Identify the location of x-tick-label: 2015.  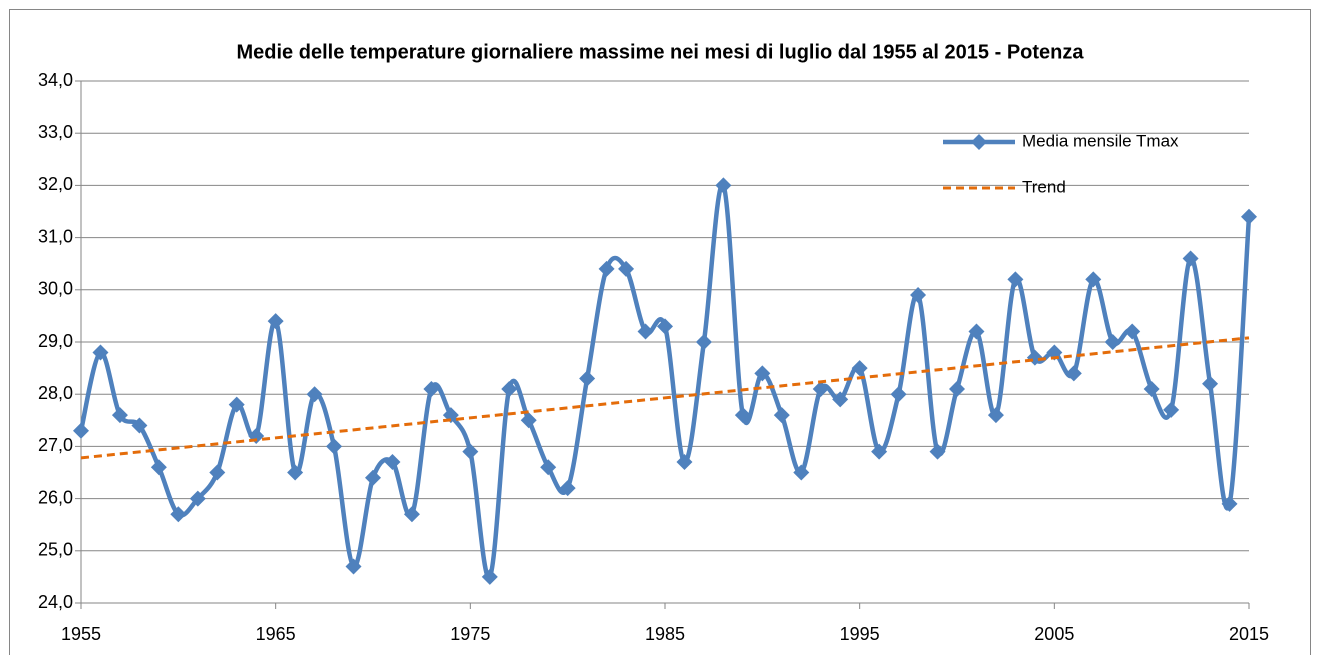
(1249, 634).